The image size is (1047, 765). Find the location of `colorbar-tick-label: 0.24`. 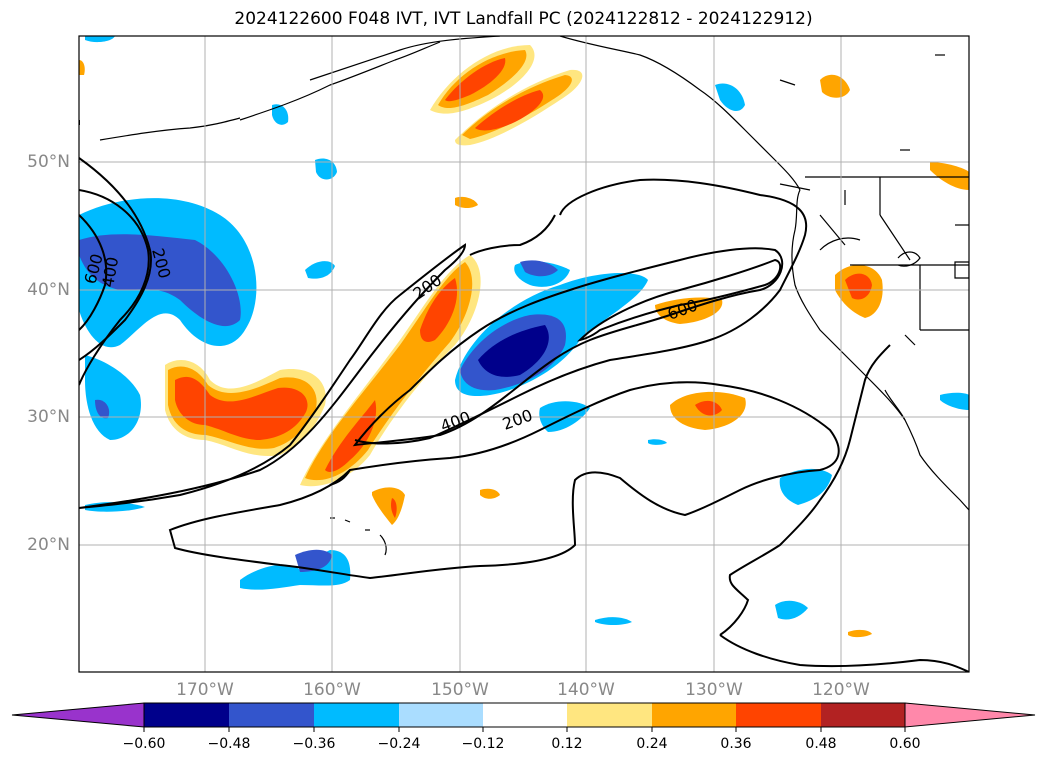

colorbar-tick-label: 0.24 is located at coordinates (652, 744).